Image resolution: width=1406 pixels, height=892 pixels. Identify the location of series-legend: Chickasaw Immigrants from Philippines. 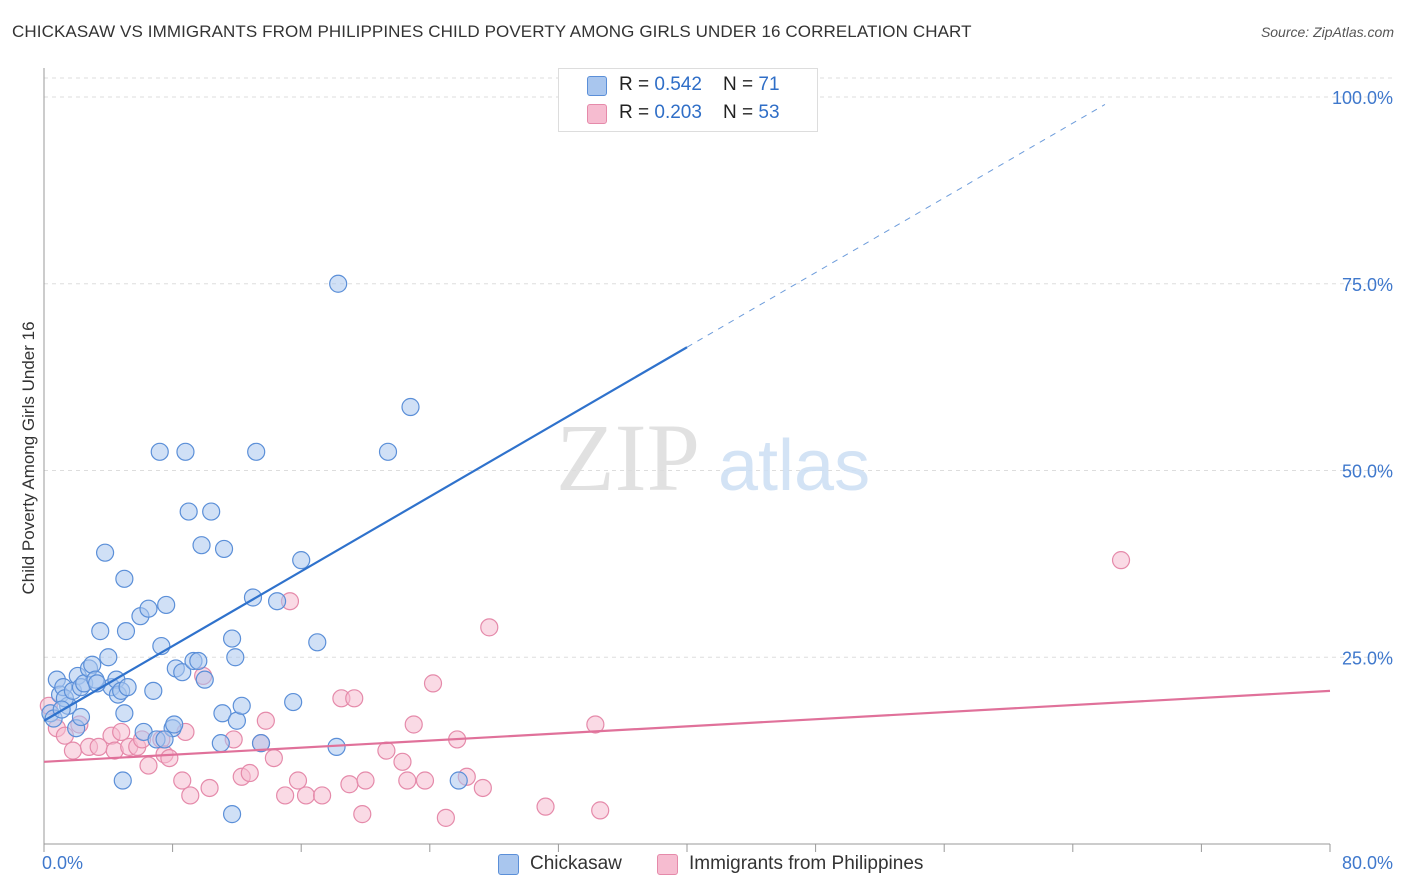
(703, 865).